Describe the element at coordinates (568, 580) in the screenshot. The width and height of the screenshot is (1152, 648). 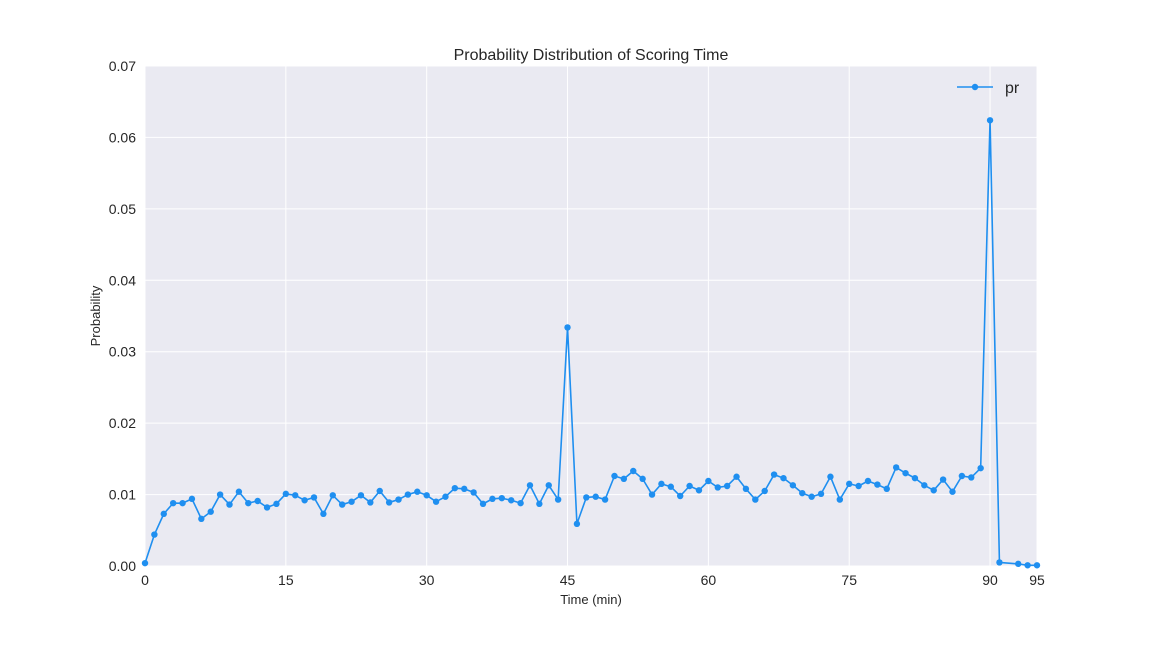
I see `x-tick-label: 45` at that location.